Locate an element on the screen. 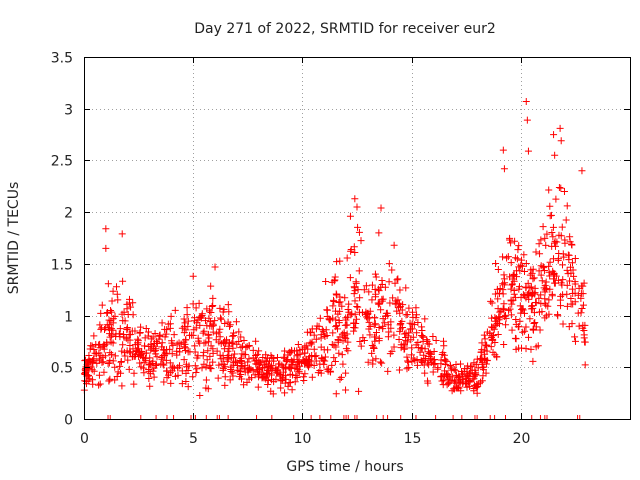 This screenshot has height=480, width=640. y-tick-label: 1.5 is located at coordinates (62, 266).